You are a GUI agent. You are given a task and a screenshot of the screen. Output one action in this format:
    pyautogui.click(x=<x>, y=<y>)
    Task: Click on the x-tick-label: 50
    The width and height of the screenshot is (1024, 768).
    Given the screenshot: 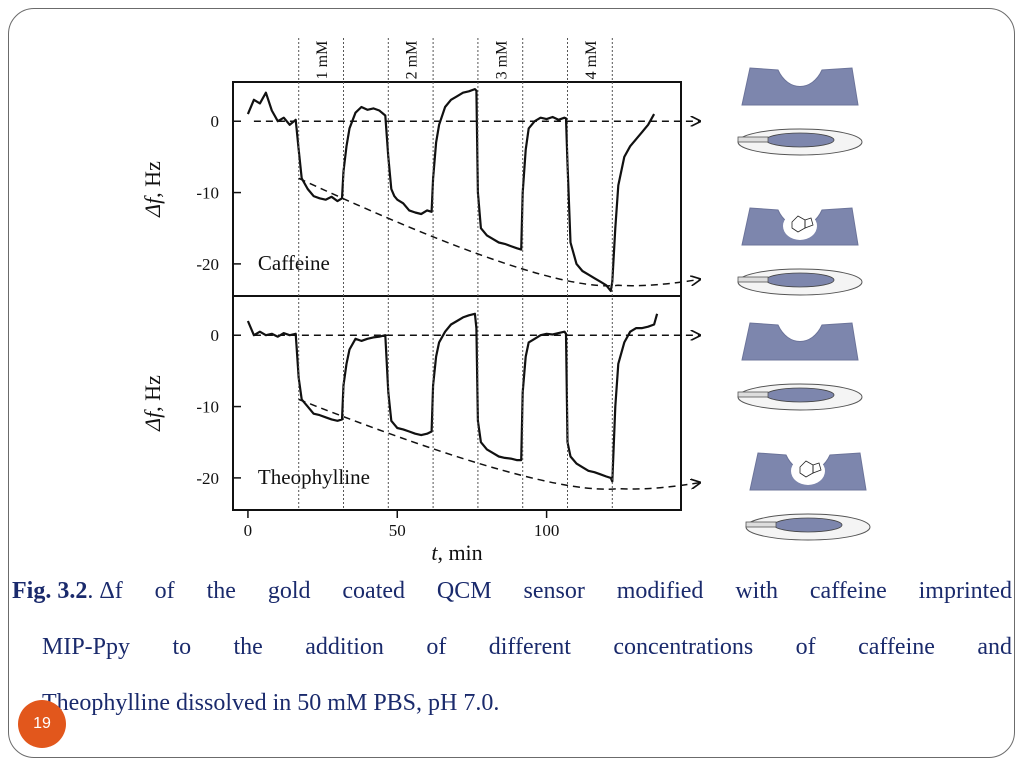 What is the action you would take?
    pyautogui.click(x=397, y=530)
    